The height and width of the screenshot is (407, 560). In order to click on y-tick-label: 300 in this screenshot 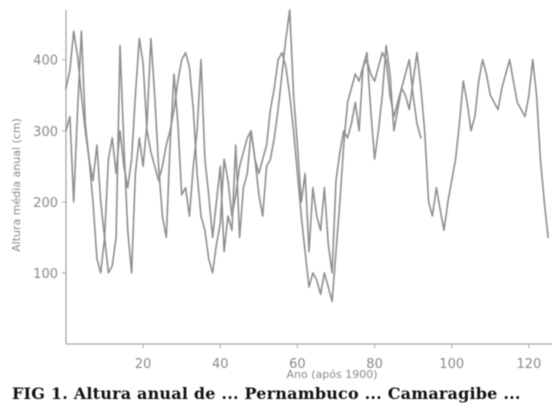, I will do `click(45, 132)`.